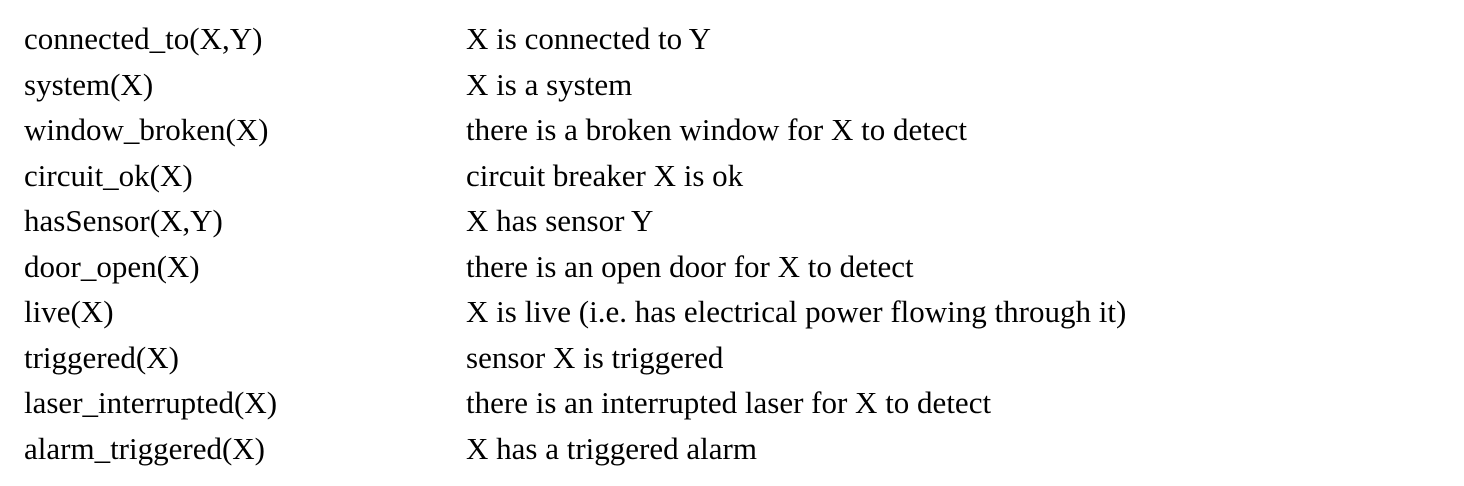  I want to click on predicate-meaning: sensor X is triggered, so click(595, 357).